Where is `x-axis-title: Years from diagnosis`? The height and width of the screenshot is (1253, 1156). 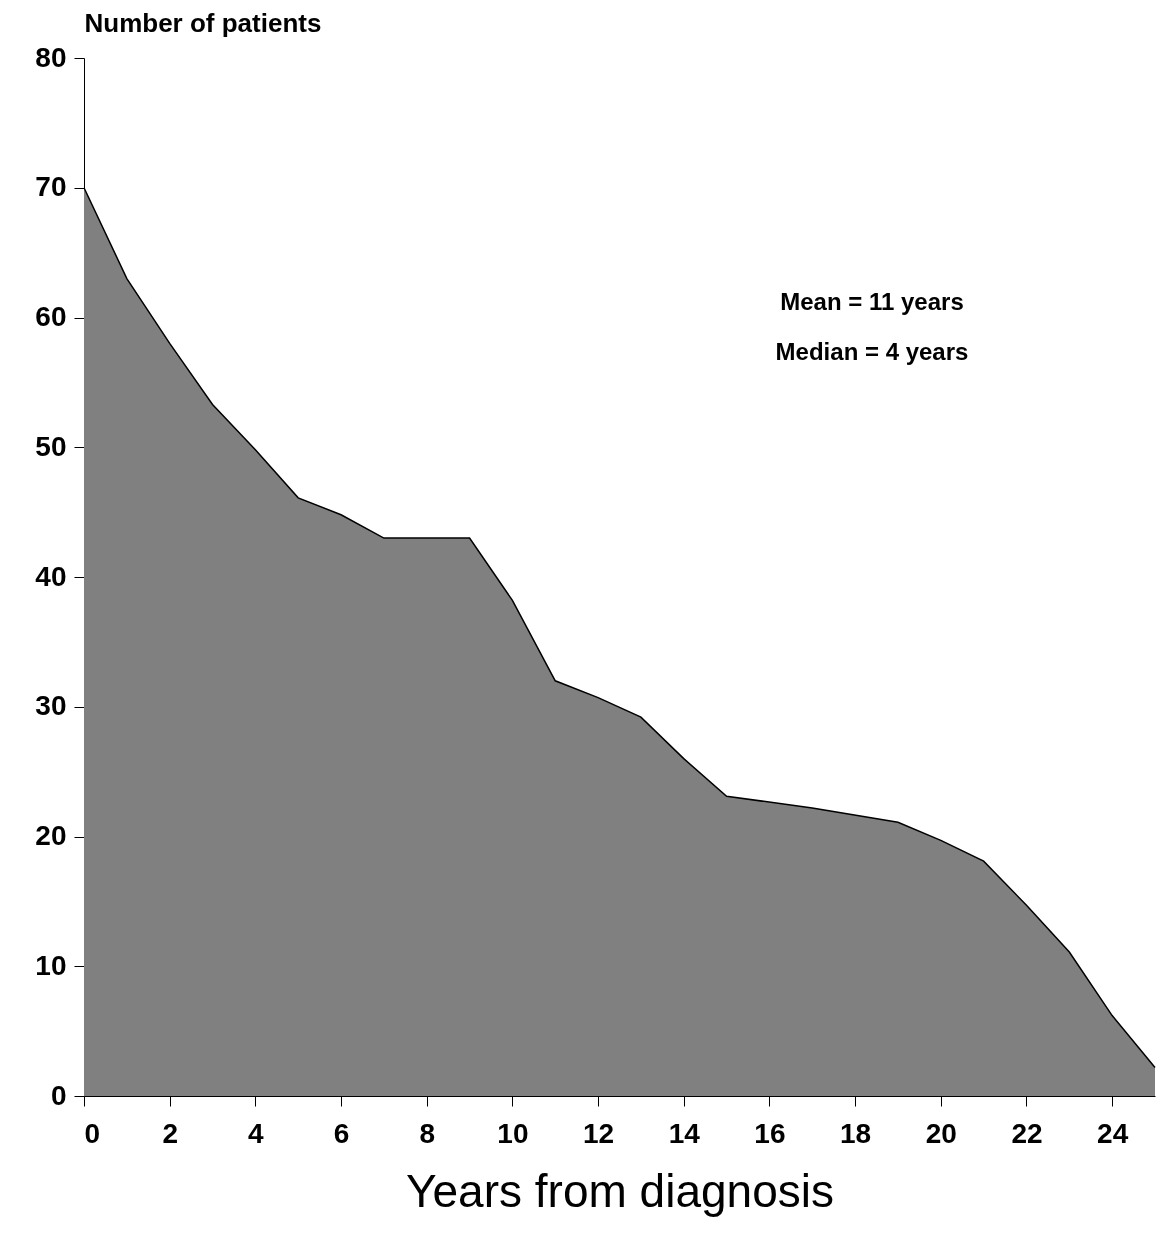
x-axis-title: Years from diagnosis is located at coordinates (620, 1190).